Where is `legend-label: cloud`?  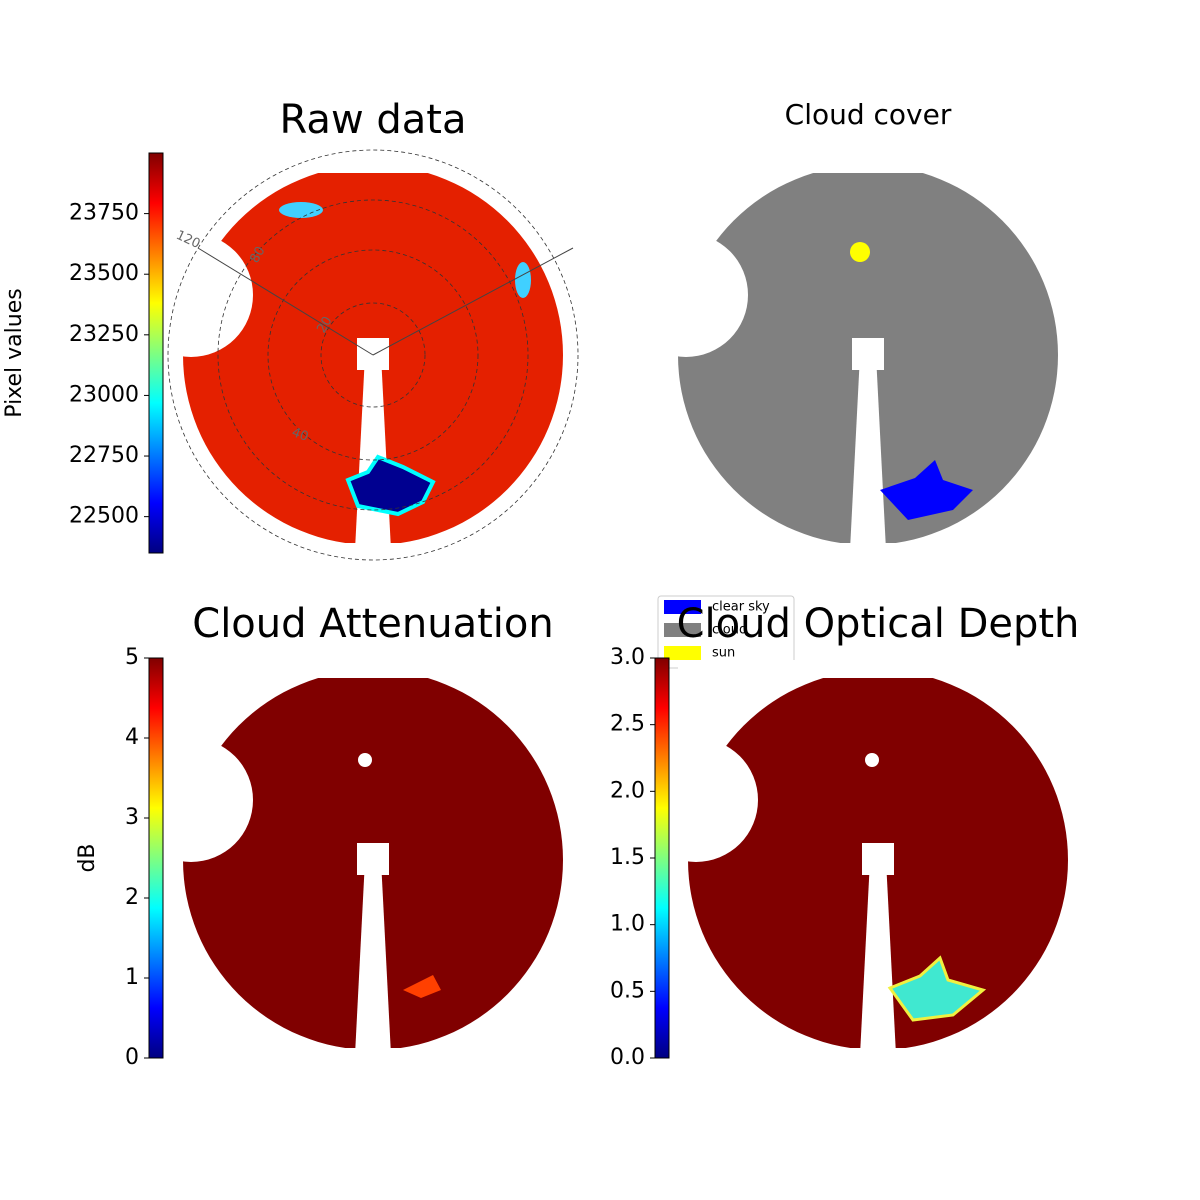 legend-label: cloud is located at coordinates (729, 630).